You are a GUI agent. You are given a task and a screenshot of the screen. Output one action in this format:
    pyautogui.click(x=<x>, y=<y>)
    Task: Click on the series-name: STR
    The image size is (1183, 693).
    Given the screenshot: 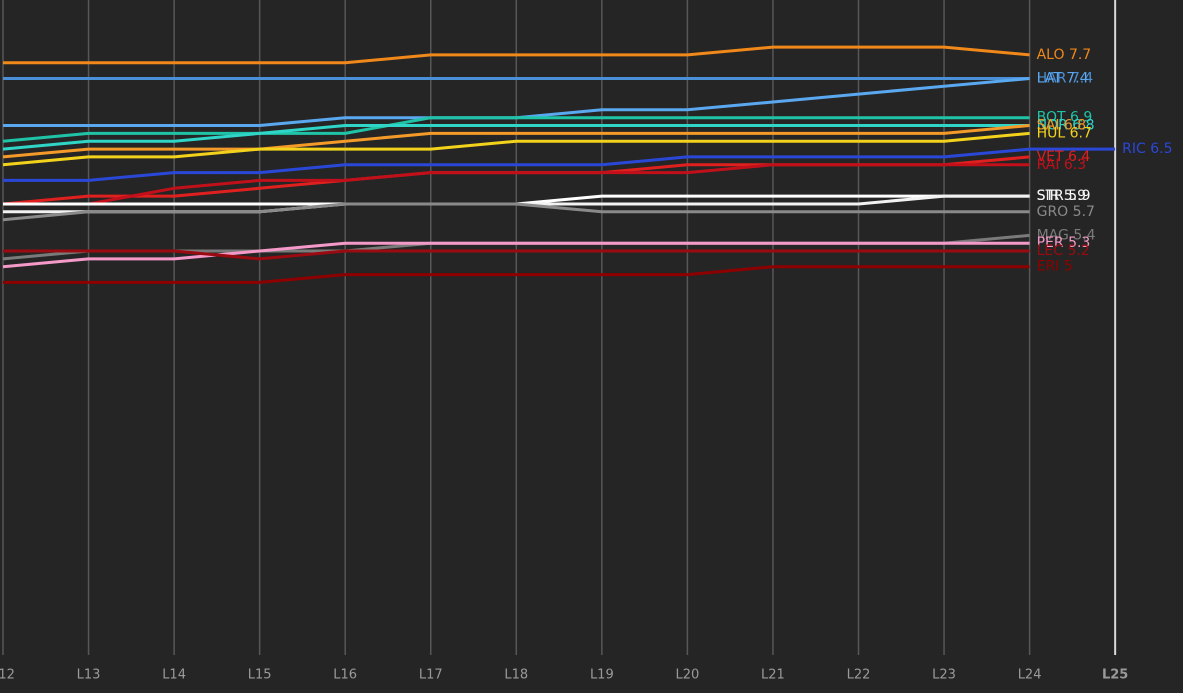 What is the action you would take?
    pyautogui.click(x=1050, y=196)
    